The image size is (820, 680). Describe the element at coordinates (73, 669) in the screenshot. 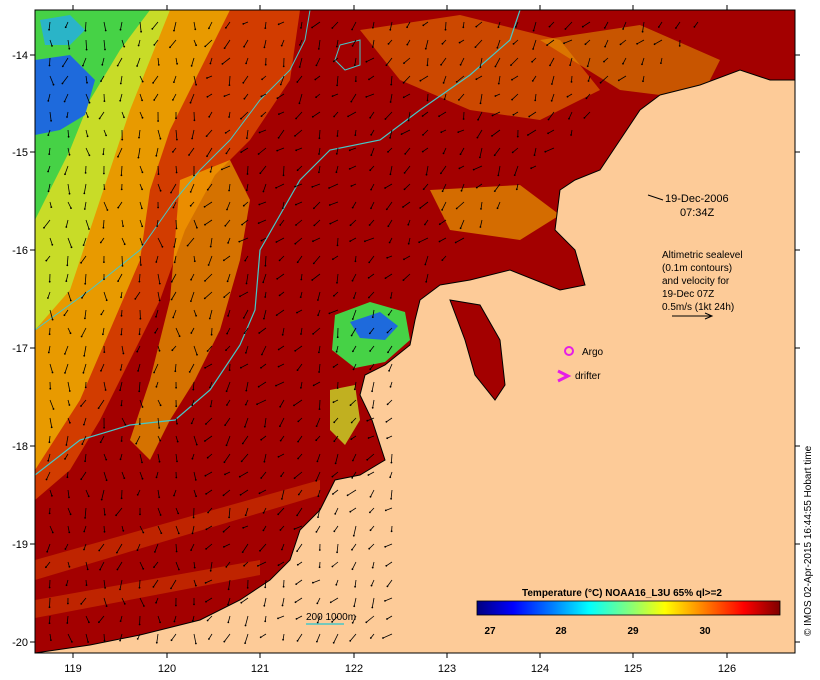

I see `x-tick-label: 119` at that location.